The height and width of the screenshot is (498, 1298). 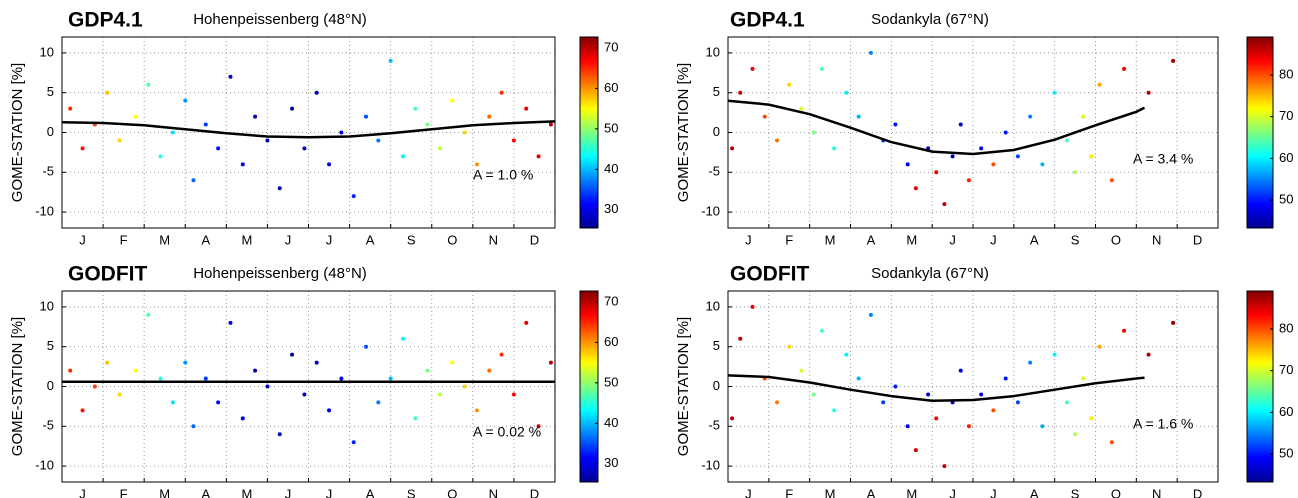 What do you see at coordinates (714, 171) in the screenshot?
I see `y-tick-label: -5` at bounding box center [714, 171].